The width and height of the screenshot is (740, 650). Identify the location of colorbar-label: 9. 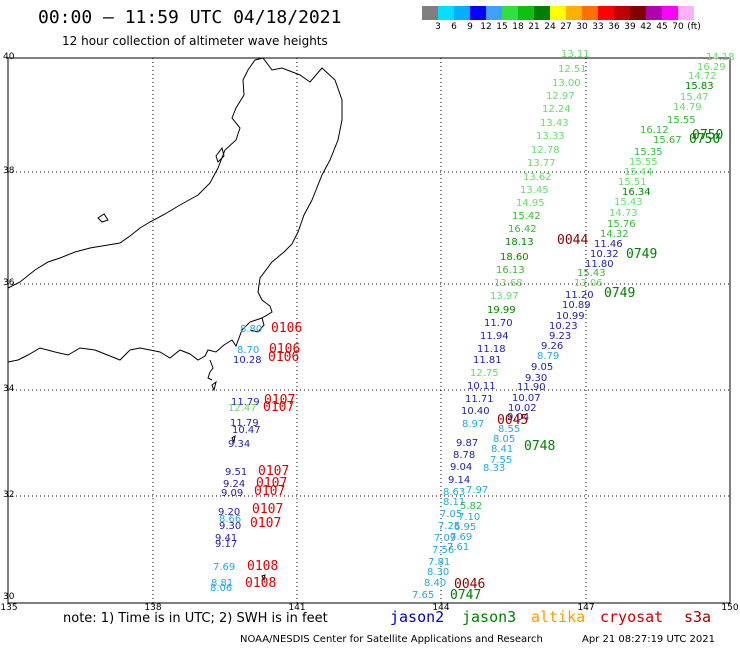
(470, 27).